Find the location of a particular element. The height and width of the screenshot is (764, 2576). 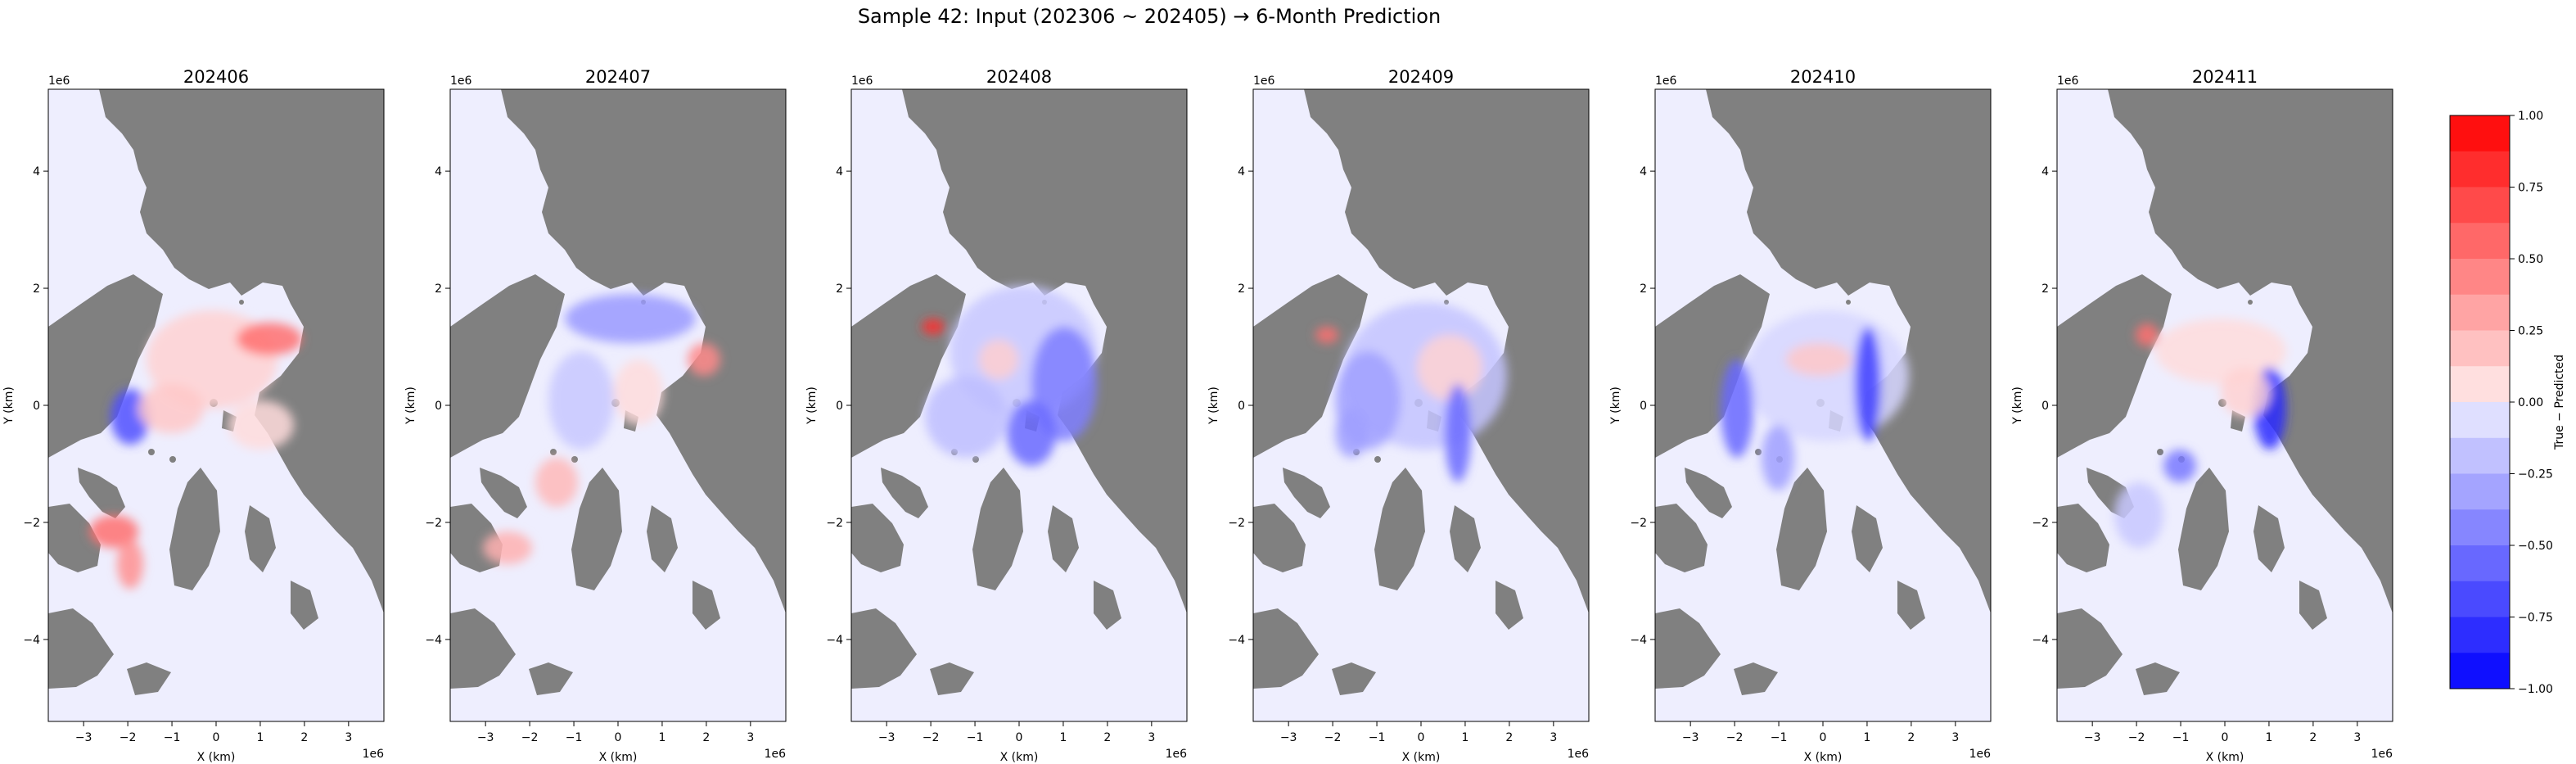

colorbar-tick-label: 0.50 is located at coordinates (2530, 259).